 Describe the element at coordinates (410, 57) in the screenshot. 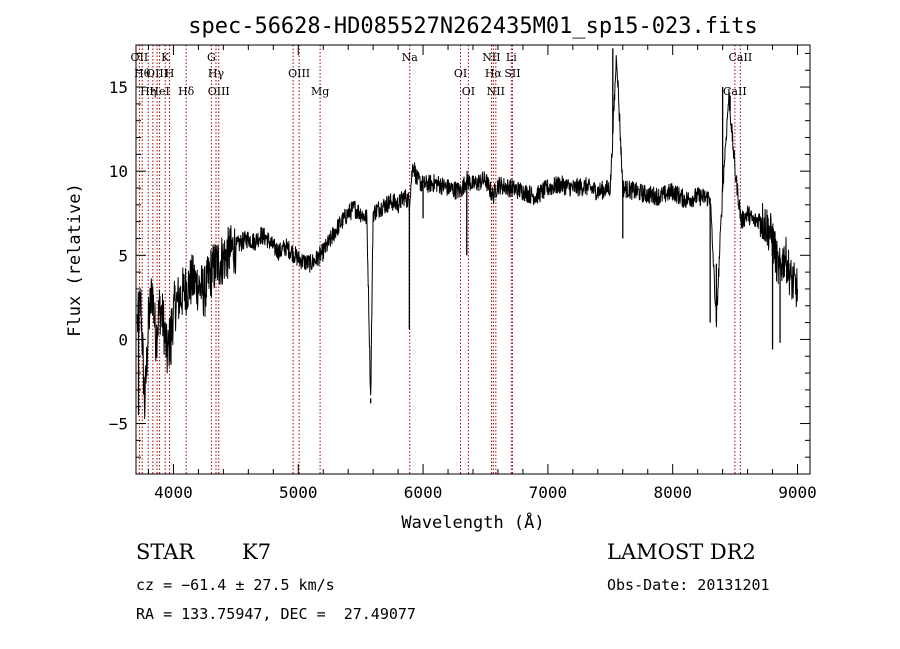

I see `spectral-line-label: Na` at that location.